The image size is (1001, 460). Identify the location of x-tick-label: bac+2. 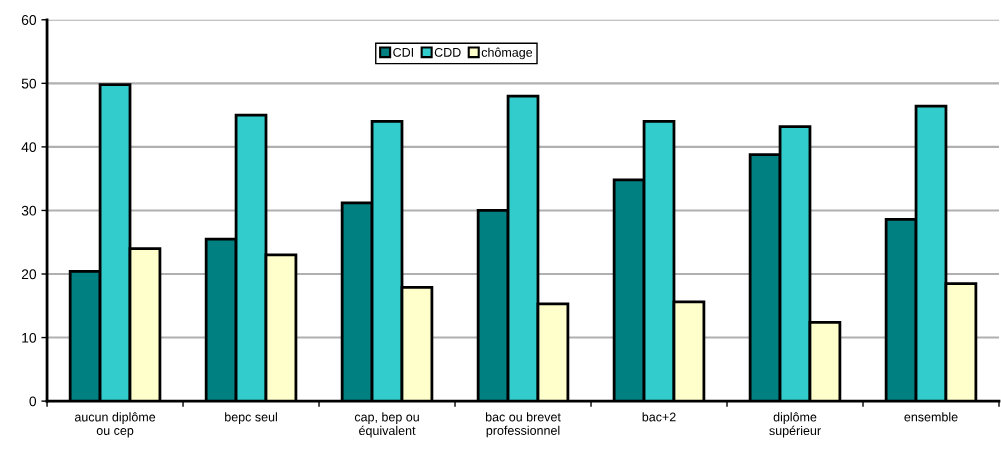
(659, 417).